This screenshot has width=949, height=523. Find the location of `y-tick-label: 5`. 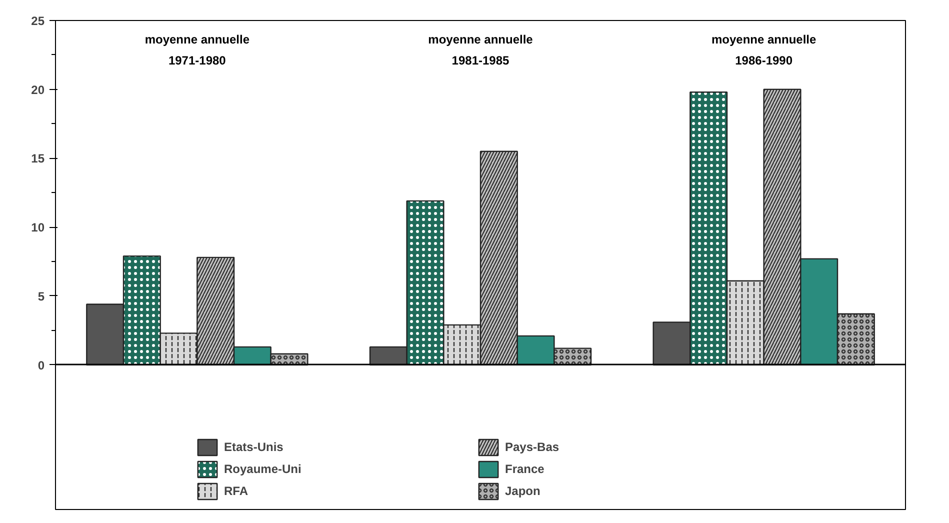

y-tick-label: 5 is located at coordinates (41, 296).